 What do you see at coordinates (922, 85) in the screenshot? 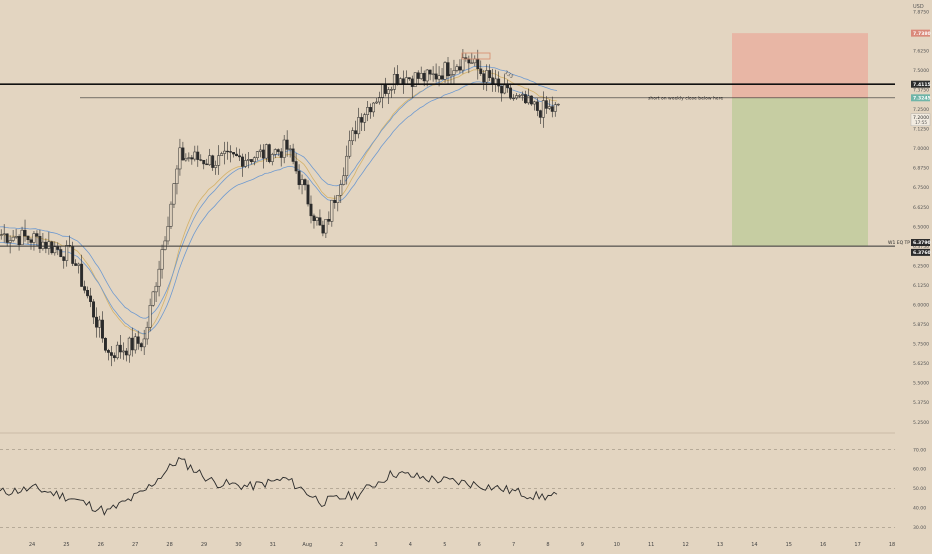
I see `resistance-badge-text: 7.4115` at bounding box center [922, 85].